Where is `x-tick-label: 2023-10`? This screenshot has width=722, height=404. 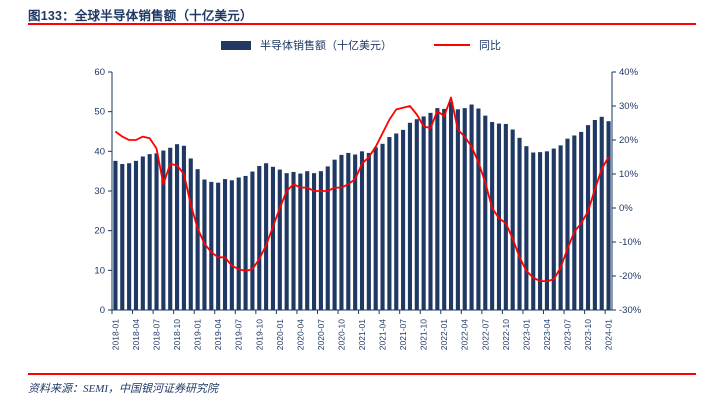
x-tick-label: 2023-10 is located at coordinates (588, 334).